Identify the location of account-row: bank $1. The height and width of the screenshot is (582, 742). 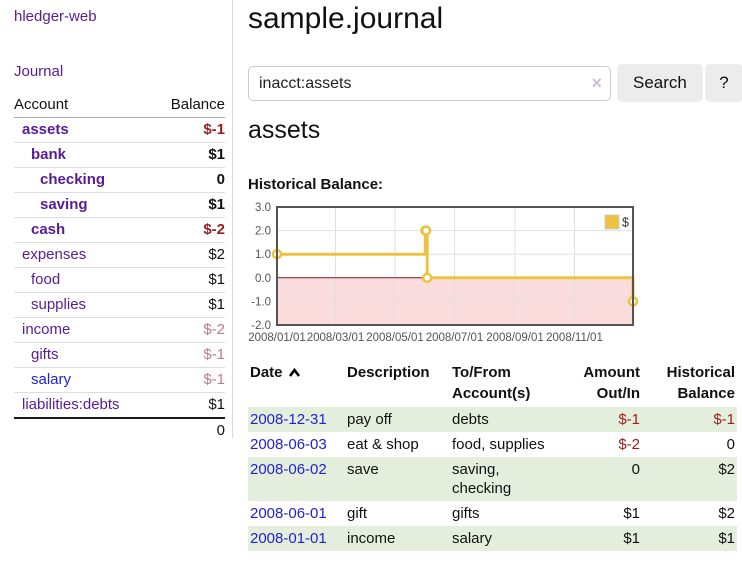
(119, 155).